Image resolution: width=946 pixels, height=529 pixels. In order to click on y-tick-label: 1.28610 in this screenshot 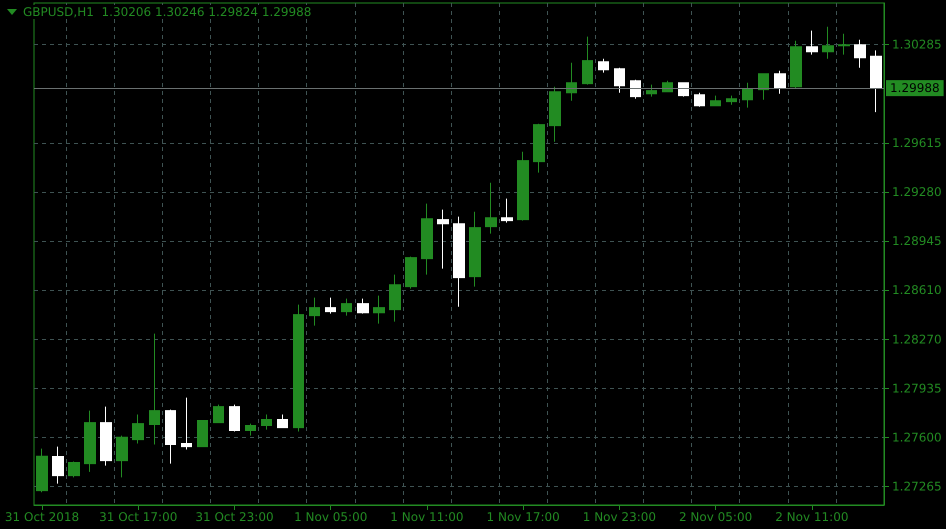, I will do `click(917, 289)`.